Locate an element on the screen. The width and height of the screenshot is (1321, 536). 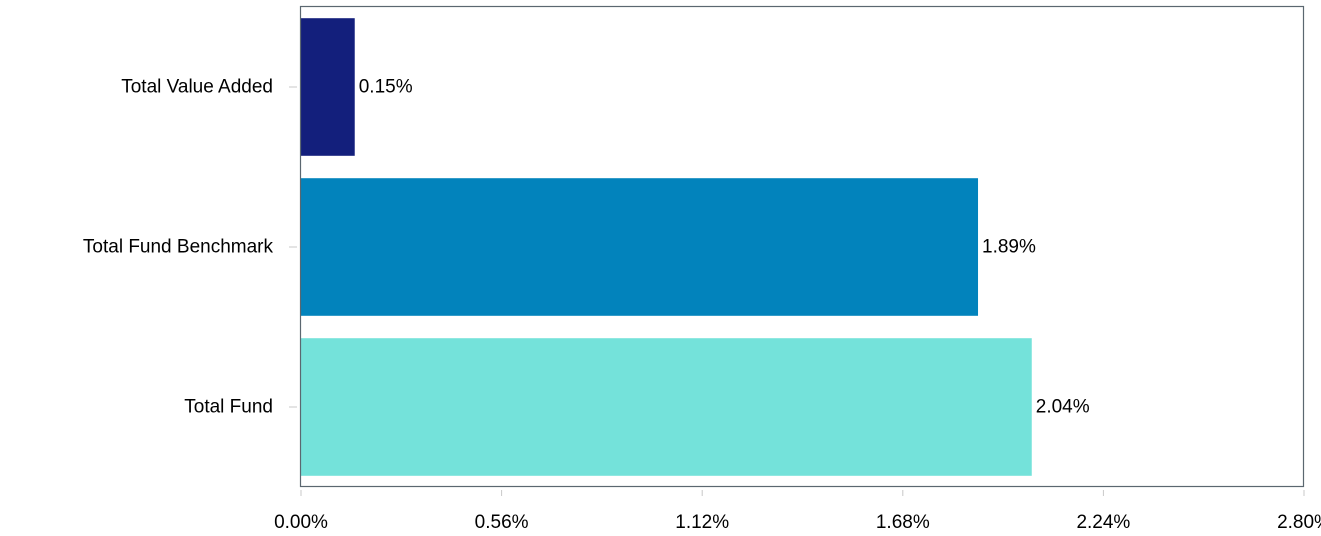
data-label-2: 2.04% is located at coordinates (1063, 407).